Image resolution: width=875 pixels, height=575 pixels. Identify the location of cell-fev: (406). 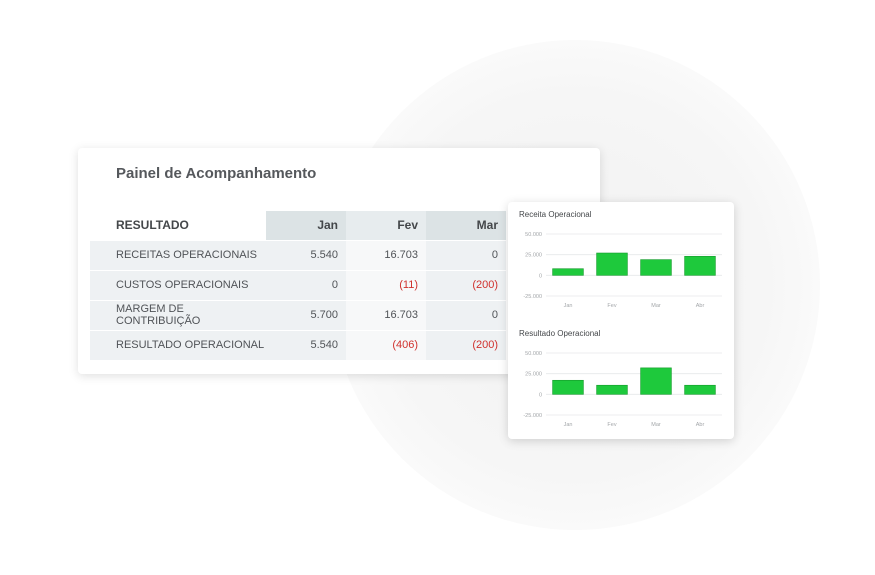
(386, 344).